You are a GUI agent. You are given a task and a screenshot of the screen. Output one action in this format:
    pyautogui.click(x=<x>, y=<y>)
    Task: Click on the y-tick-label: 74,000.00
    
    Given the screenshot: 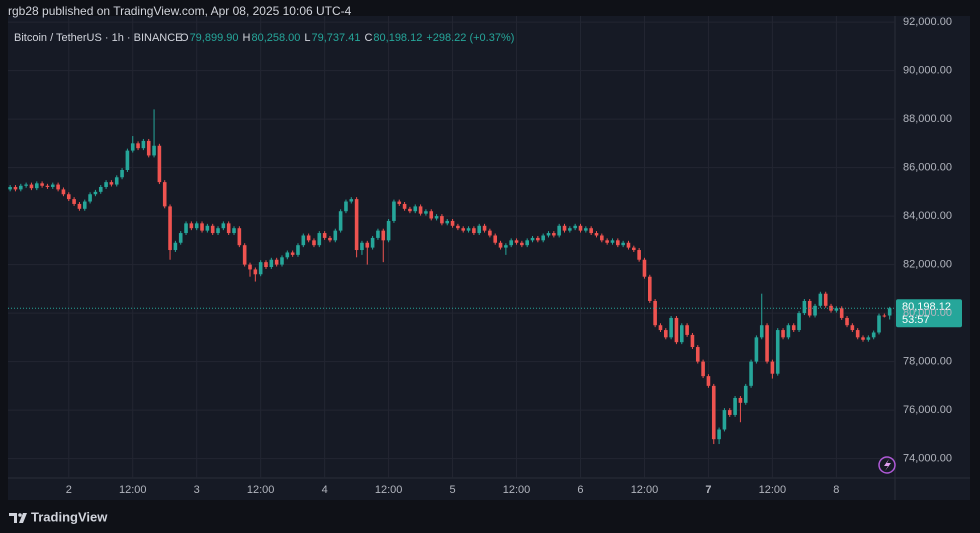 What is the action you would take?
    pyautogui.click(x=927, y=459)
    